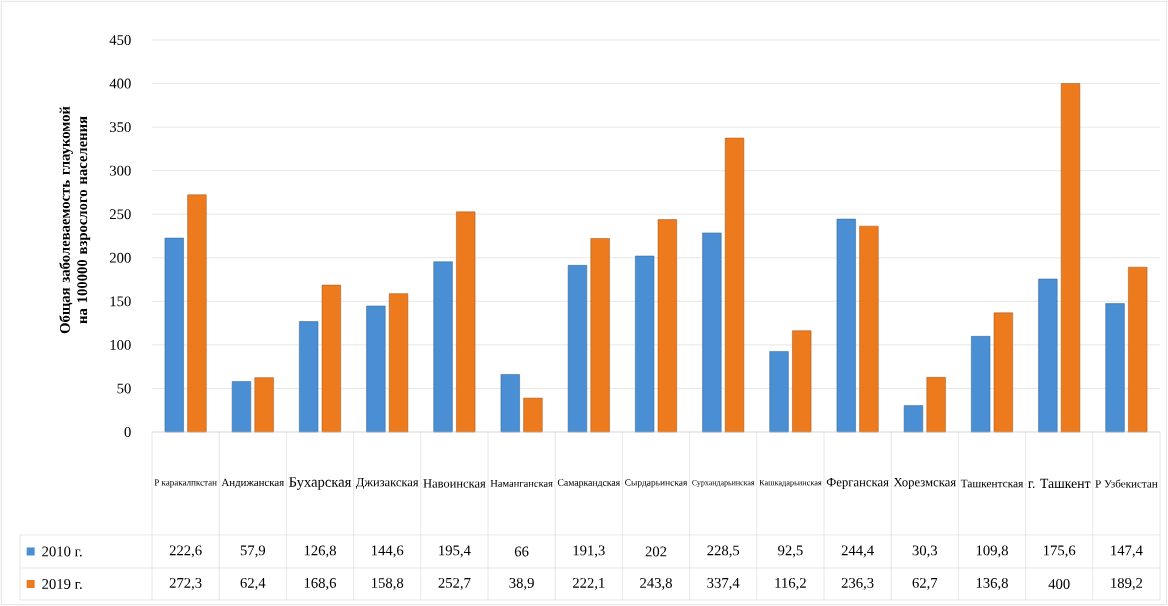  What do you see at coordinates (588, 584) in the screenshot?
I see `data-label: 222,1` at bounding box center [588, 584].